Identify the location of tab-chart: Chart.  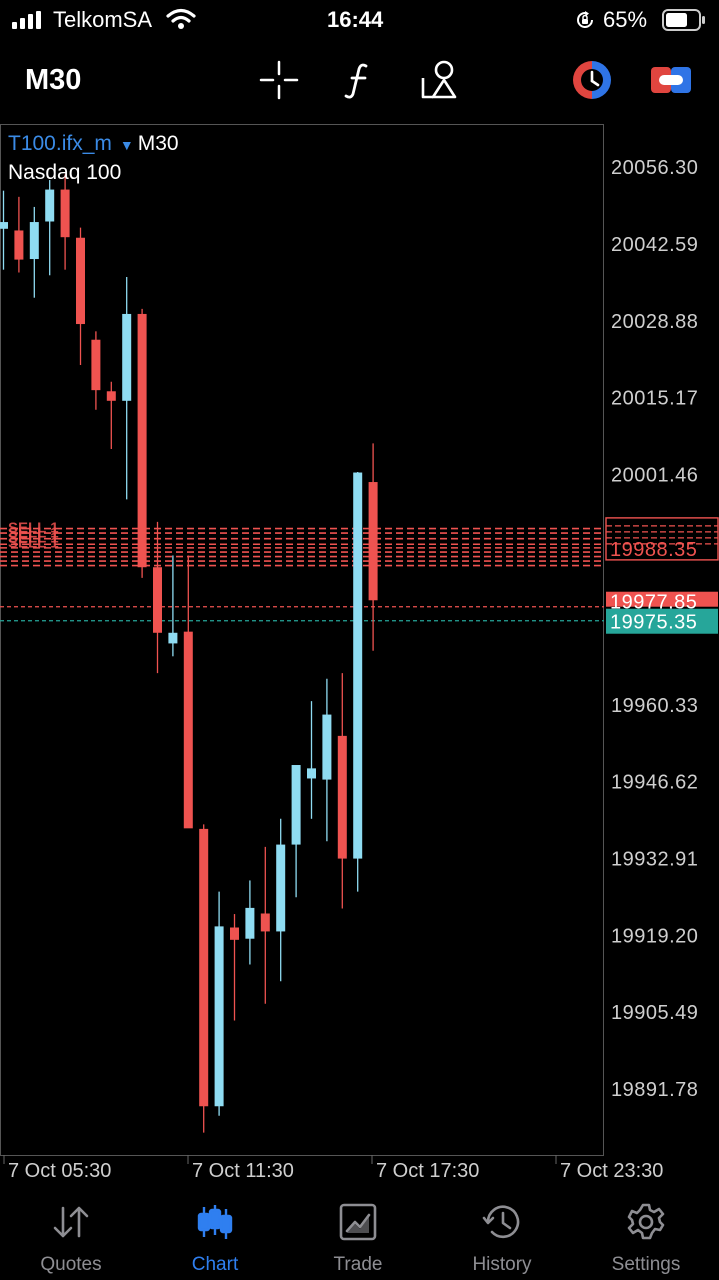
(215, 1235).